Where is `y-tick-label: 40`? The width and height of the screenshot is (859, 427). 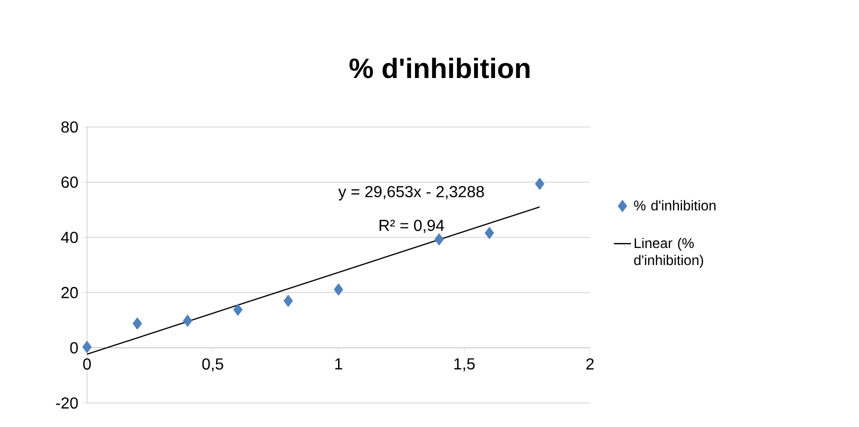
y-tick-label: 40 is located at coordinates (69, 238).